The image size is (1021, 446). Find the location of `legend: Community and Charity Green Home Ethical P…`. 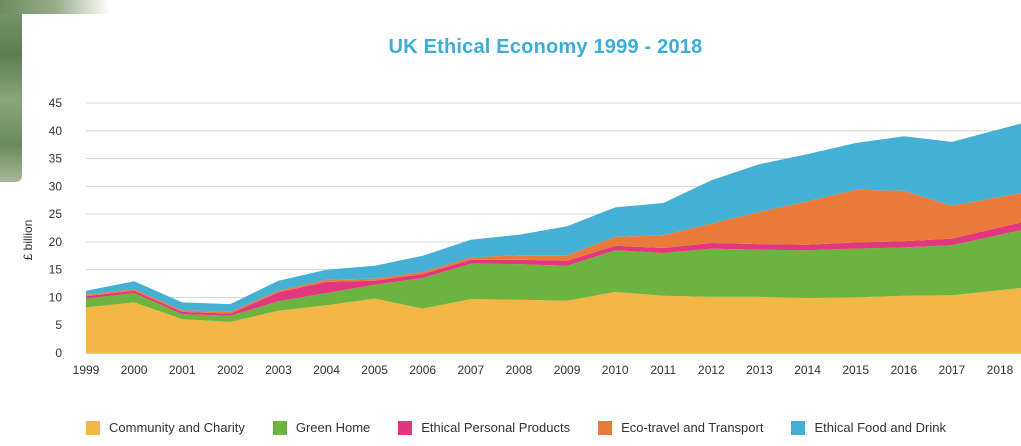

legend: Community and Charity Green Home Ethical P… is located at coordinates (553, 427).